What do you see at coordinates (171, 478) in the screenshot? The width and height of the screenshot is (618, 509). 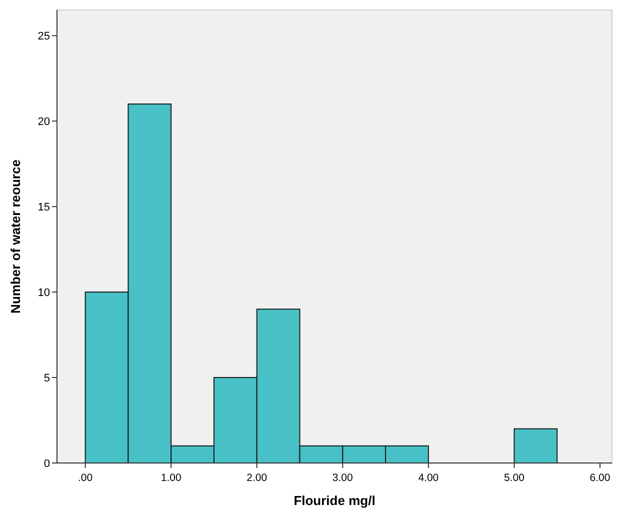 I see `x-tick-label: 1.00` at bounding box center [171, 478].